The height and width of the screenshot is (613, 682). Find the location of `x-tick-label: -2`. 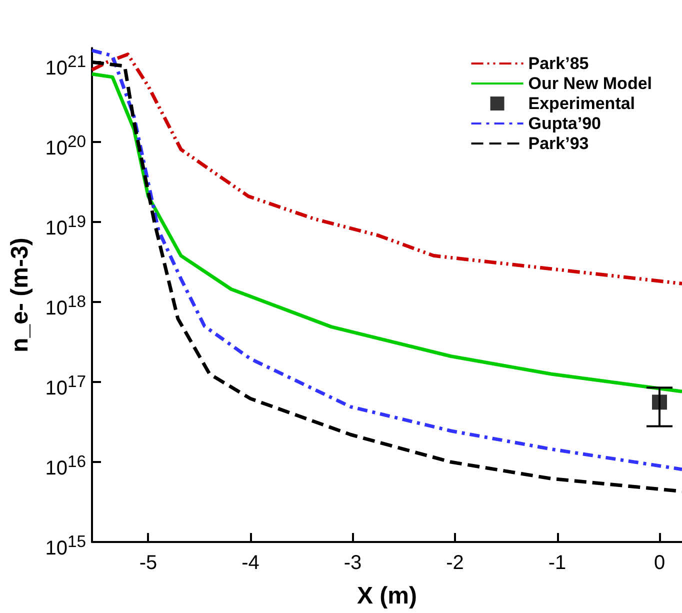

x-tick-label: -2 is located at coordinates (455, 563).